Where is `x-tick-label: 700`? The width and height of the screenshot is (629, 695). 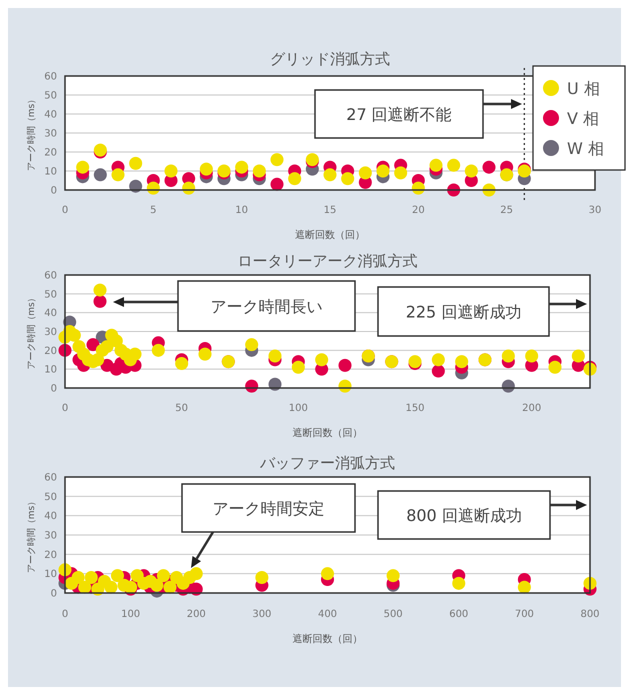 x-tick-label: 700 is located at coordinates (524, 614).